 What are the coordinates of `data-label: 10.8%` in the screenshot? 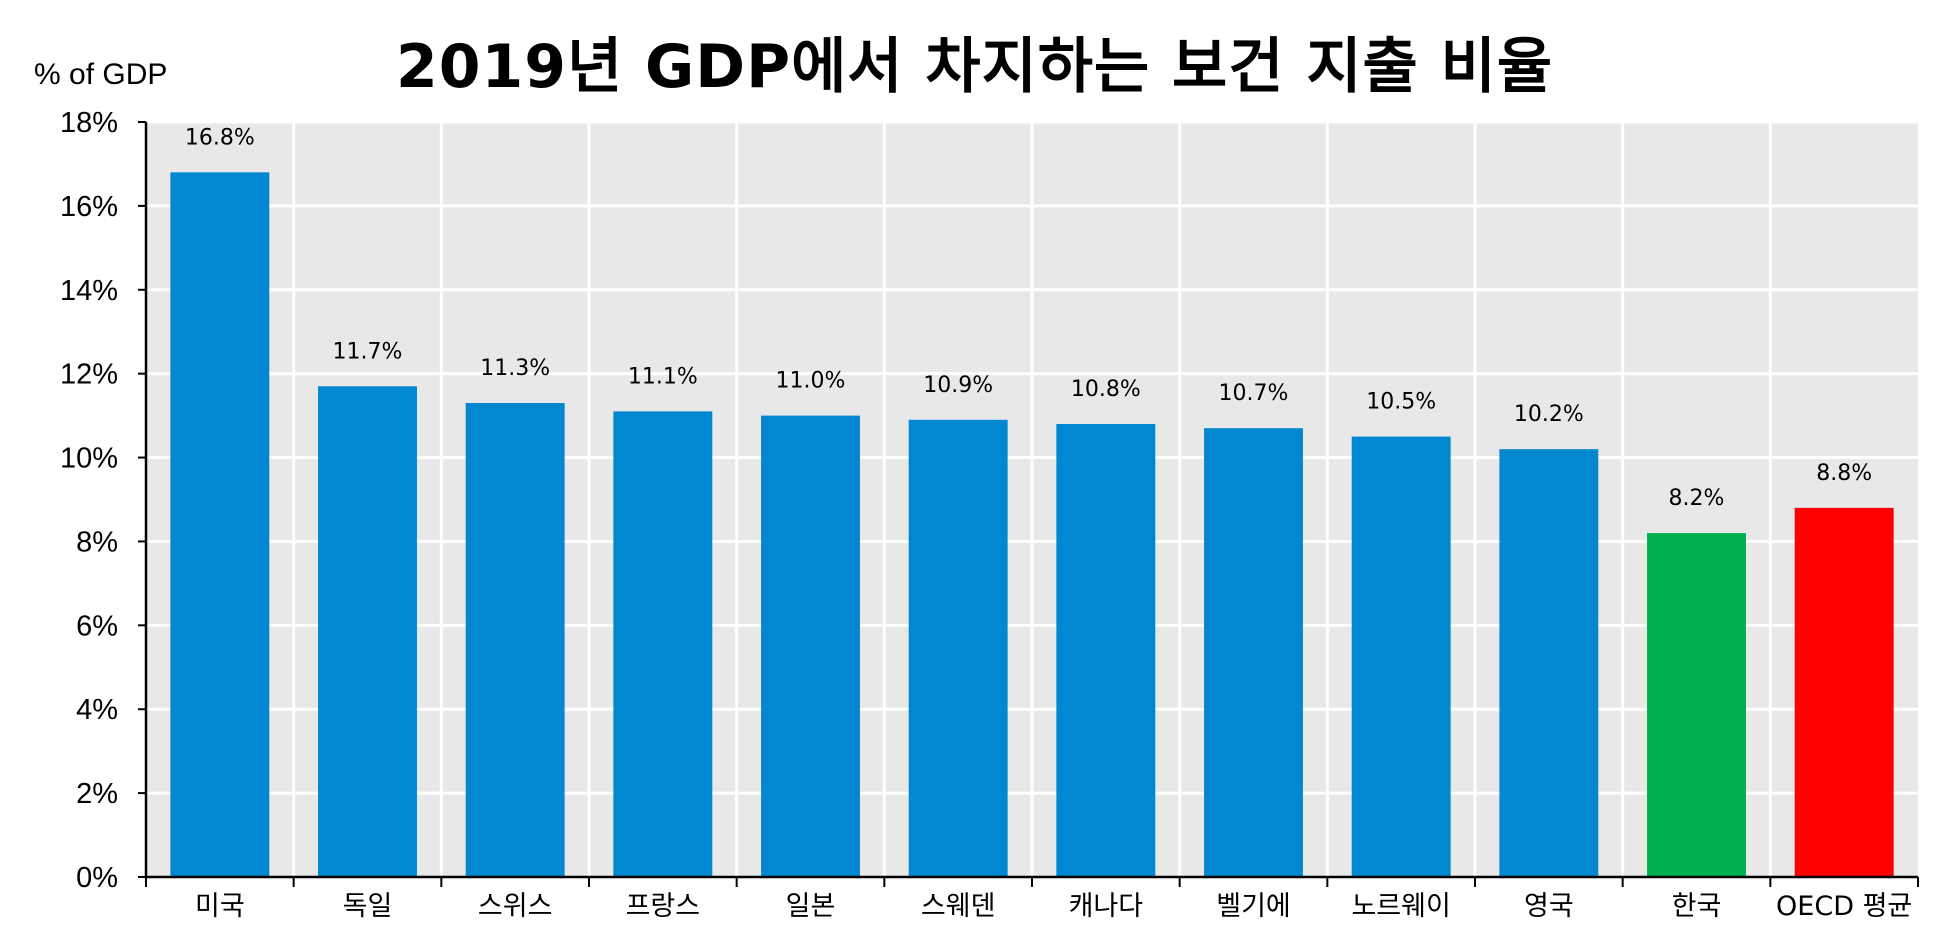 It's located at (1106, 389).